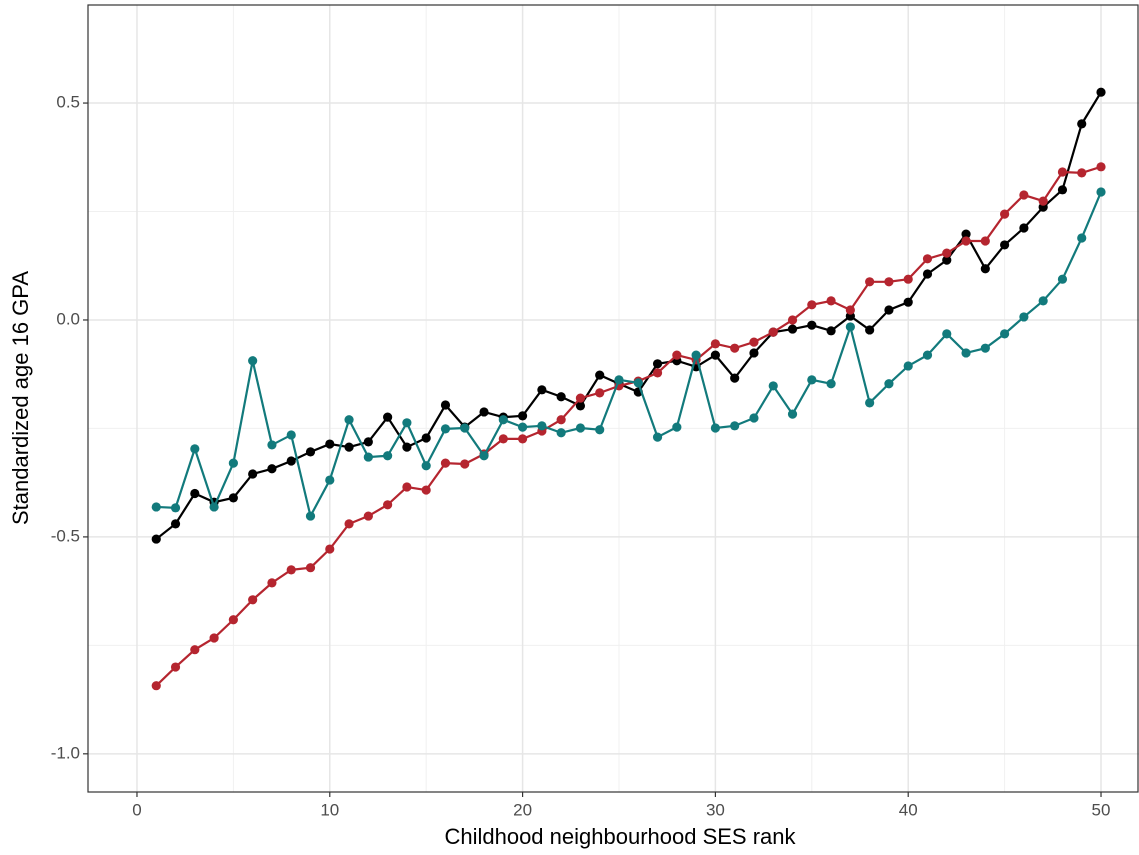 Image resolution: width=1139 pixels, height=855 pixels. Describe the element at coordinates (65, 752) in the screenshot. I see `y-tick-label: -1.0` at that location.